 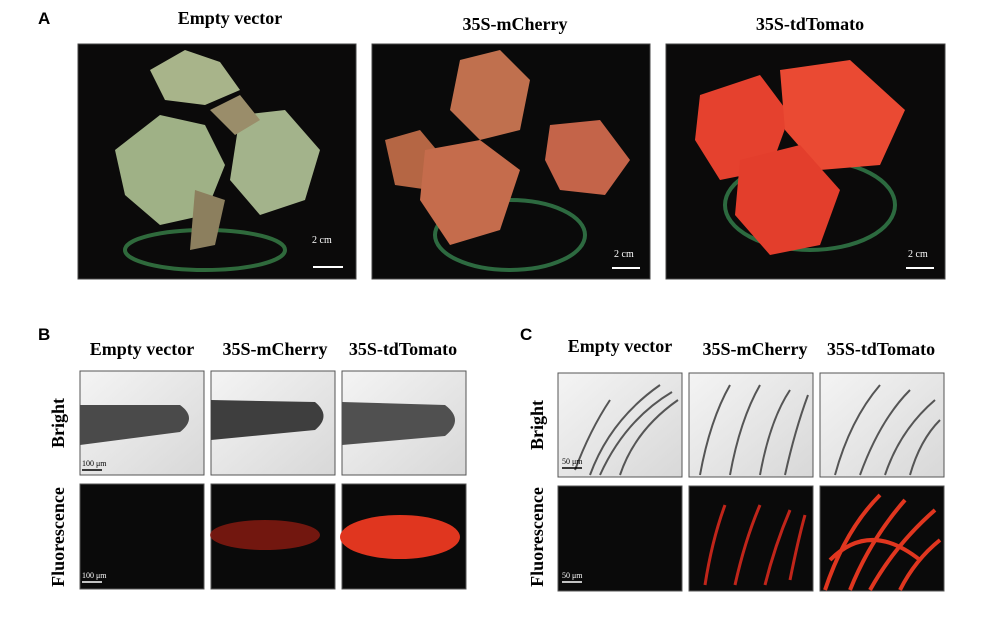 I want to click on panel-label: B, so click(x=44, y=334).